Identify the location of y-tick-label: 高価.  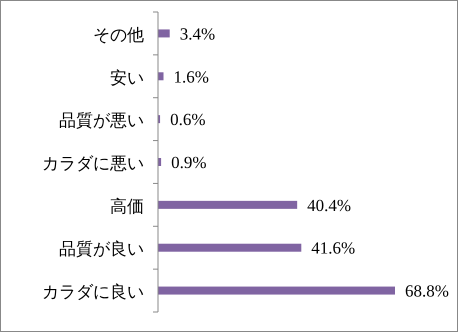
(127, 206).